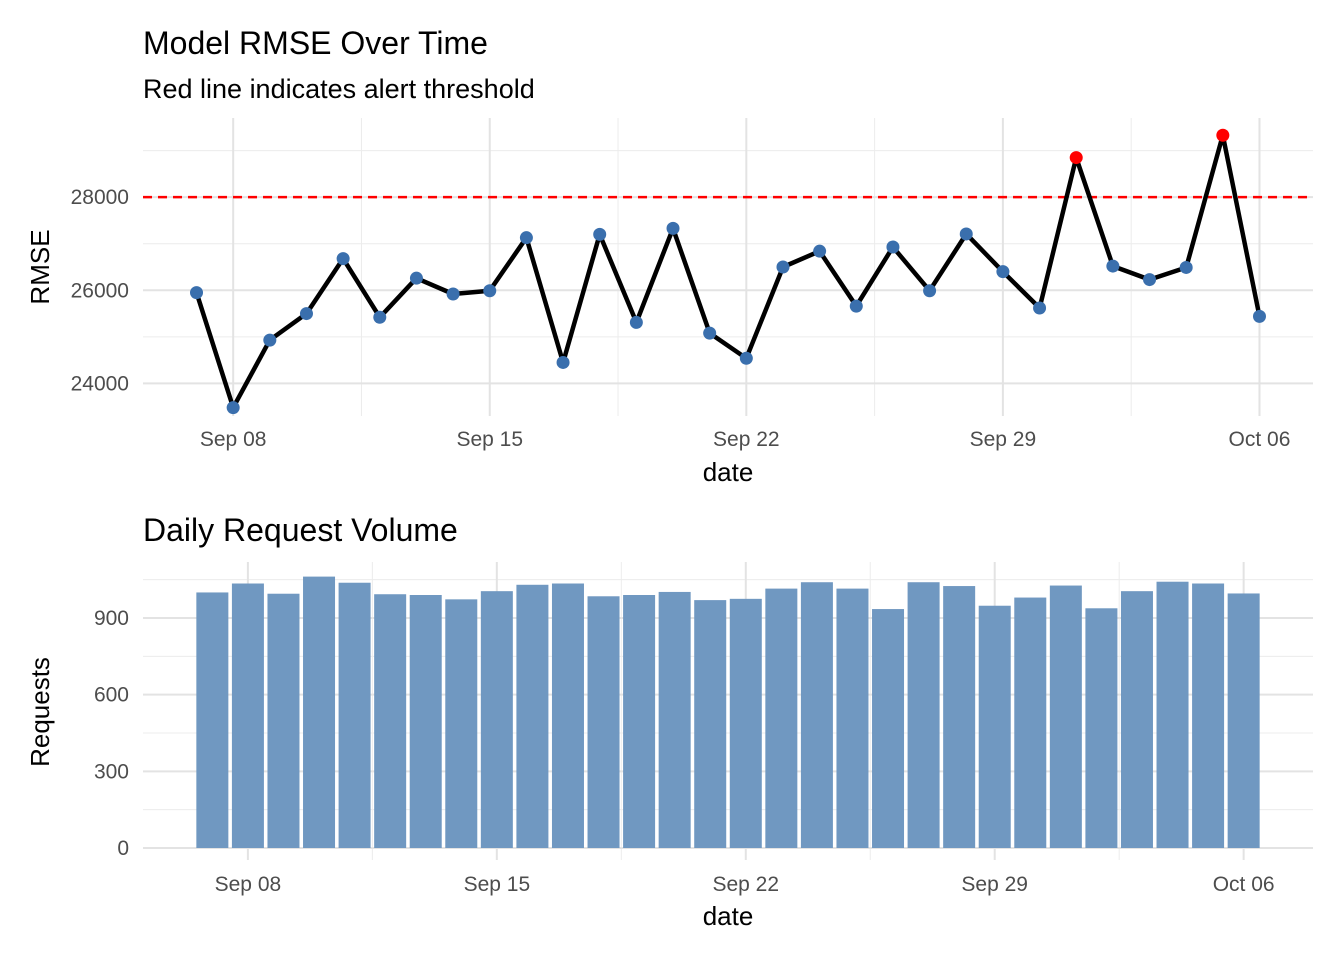 This screenshot has height=960, width=1344. I want to click on rmse-x-tick-label: Oct 06, so click(1260, 439).